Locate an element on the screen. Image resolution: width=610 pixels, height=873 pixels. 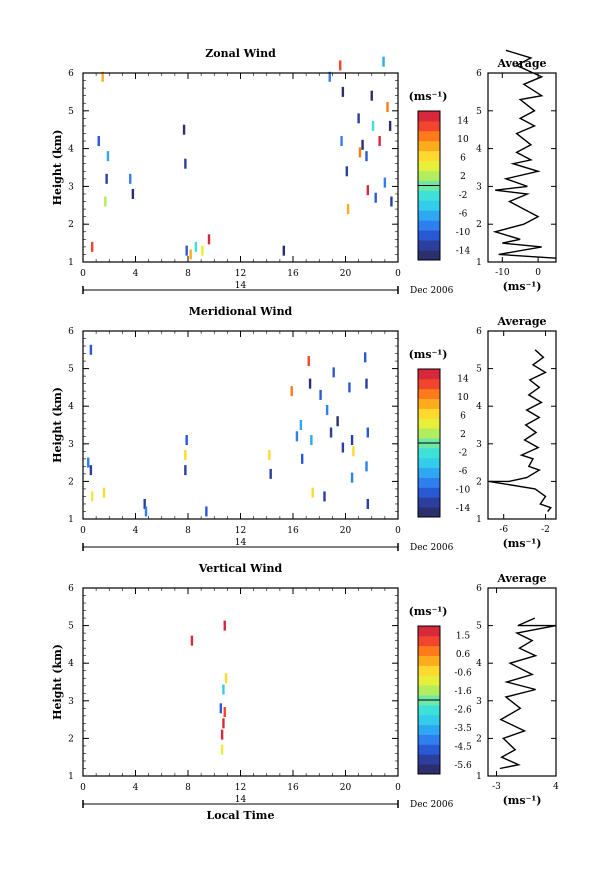
average-profile-line is located at coordinates (524, 154).